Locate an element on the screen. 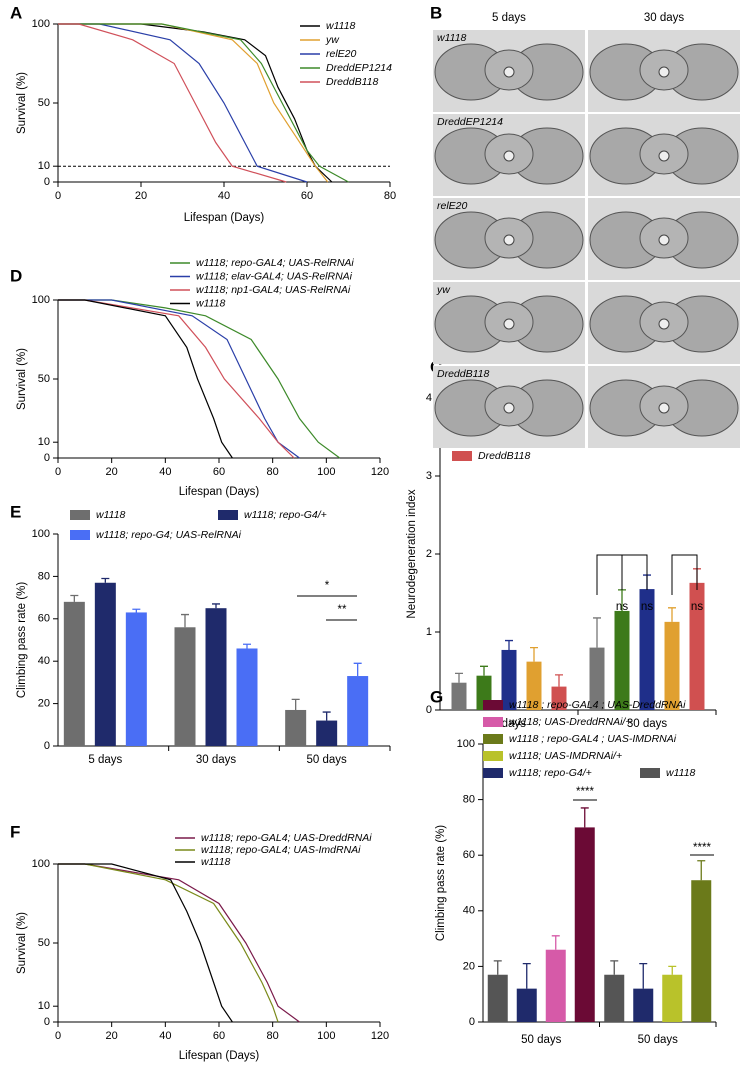  panel-letter: B is located at coordinates (436, 12).